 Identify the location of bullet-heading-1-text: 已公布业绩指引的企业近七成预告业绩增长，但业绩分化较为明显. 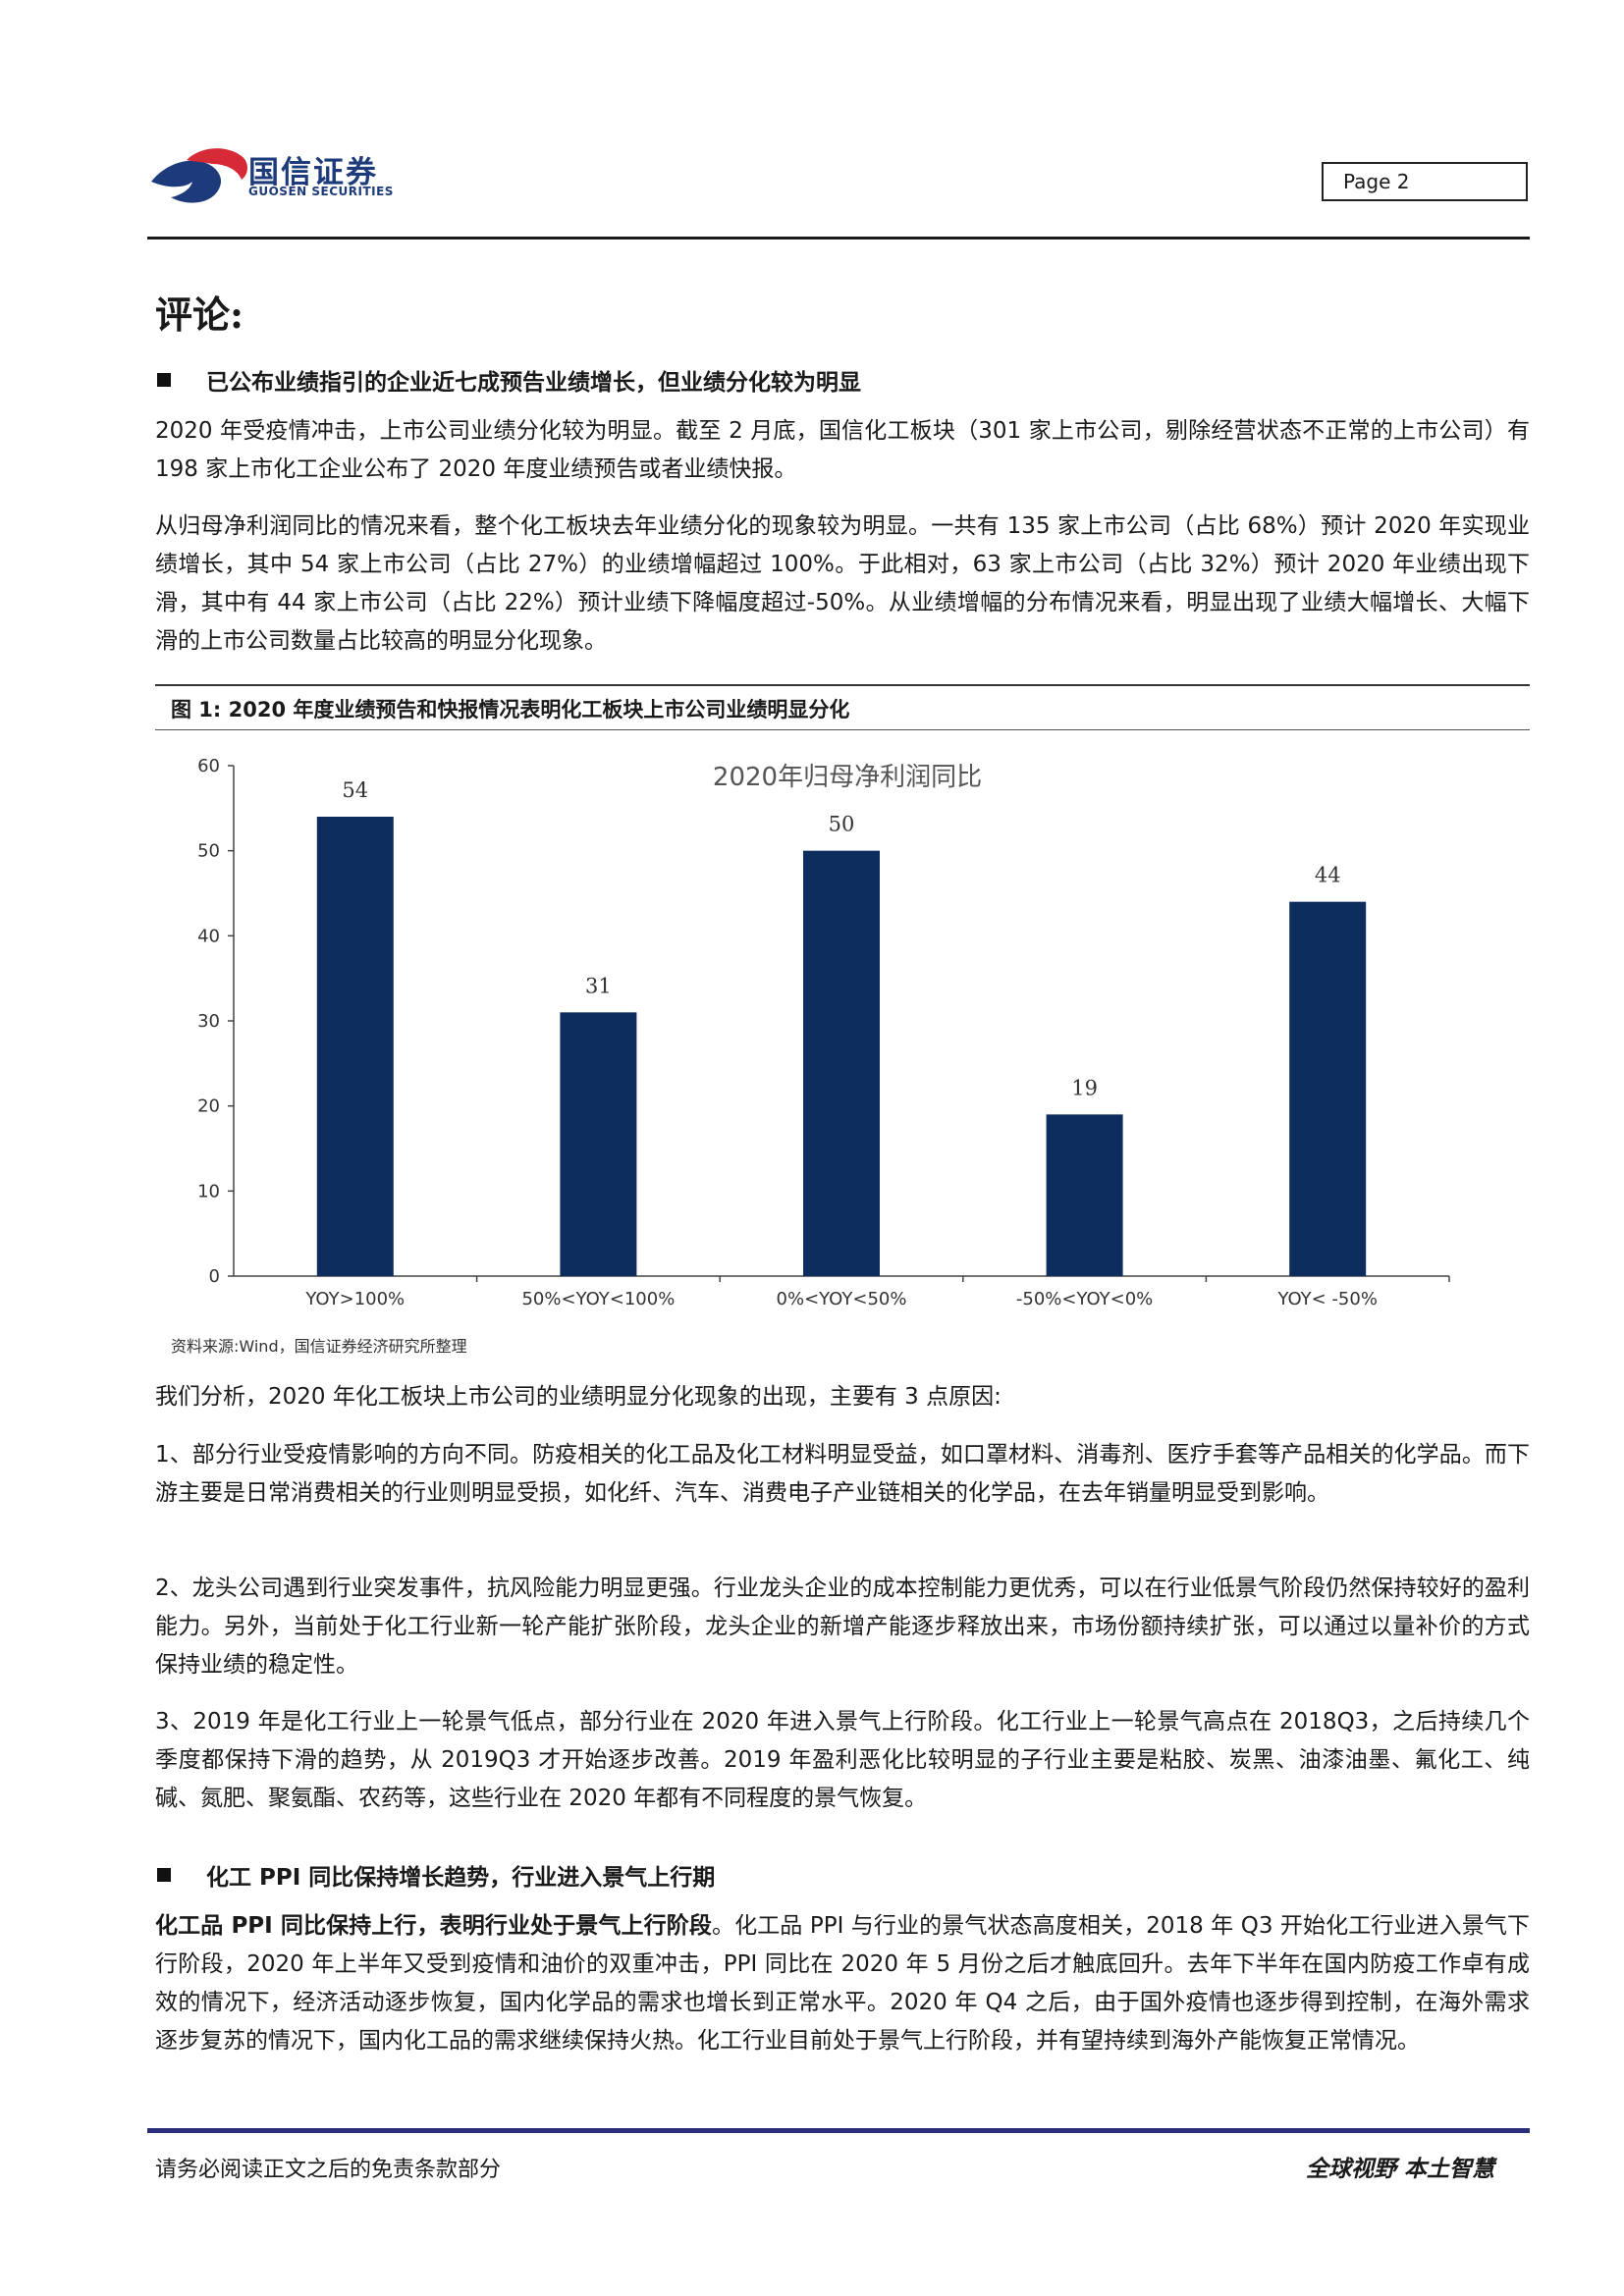
(533, 383).